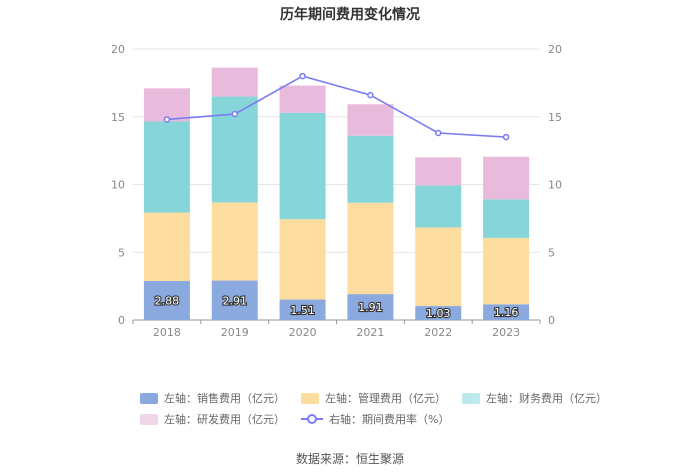 The image size is (700, 473). What do you see at coordinates (438, 332) in the screenshot?
I see `x-tick-label: 2022` at bounding box center [438, 332].